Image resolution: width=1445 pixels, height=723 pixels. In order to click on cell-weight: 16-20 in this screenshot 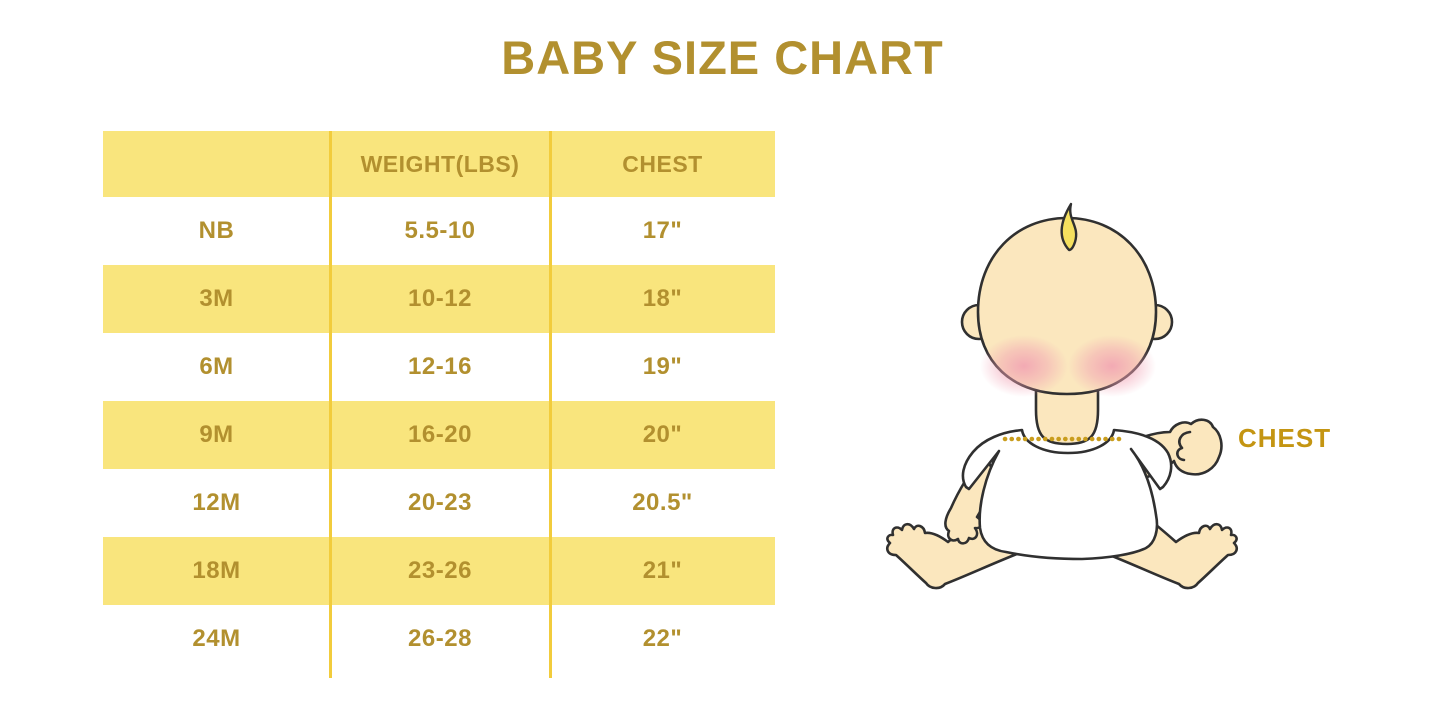, I will do `click(440, 434)`.